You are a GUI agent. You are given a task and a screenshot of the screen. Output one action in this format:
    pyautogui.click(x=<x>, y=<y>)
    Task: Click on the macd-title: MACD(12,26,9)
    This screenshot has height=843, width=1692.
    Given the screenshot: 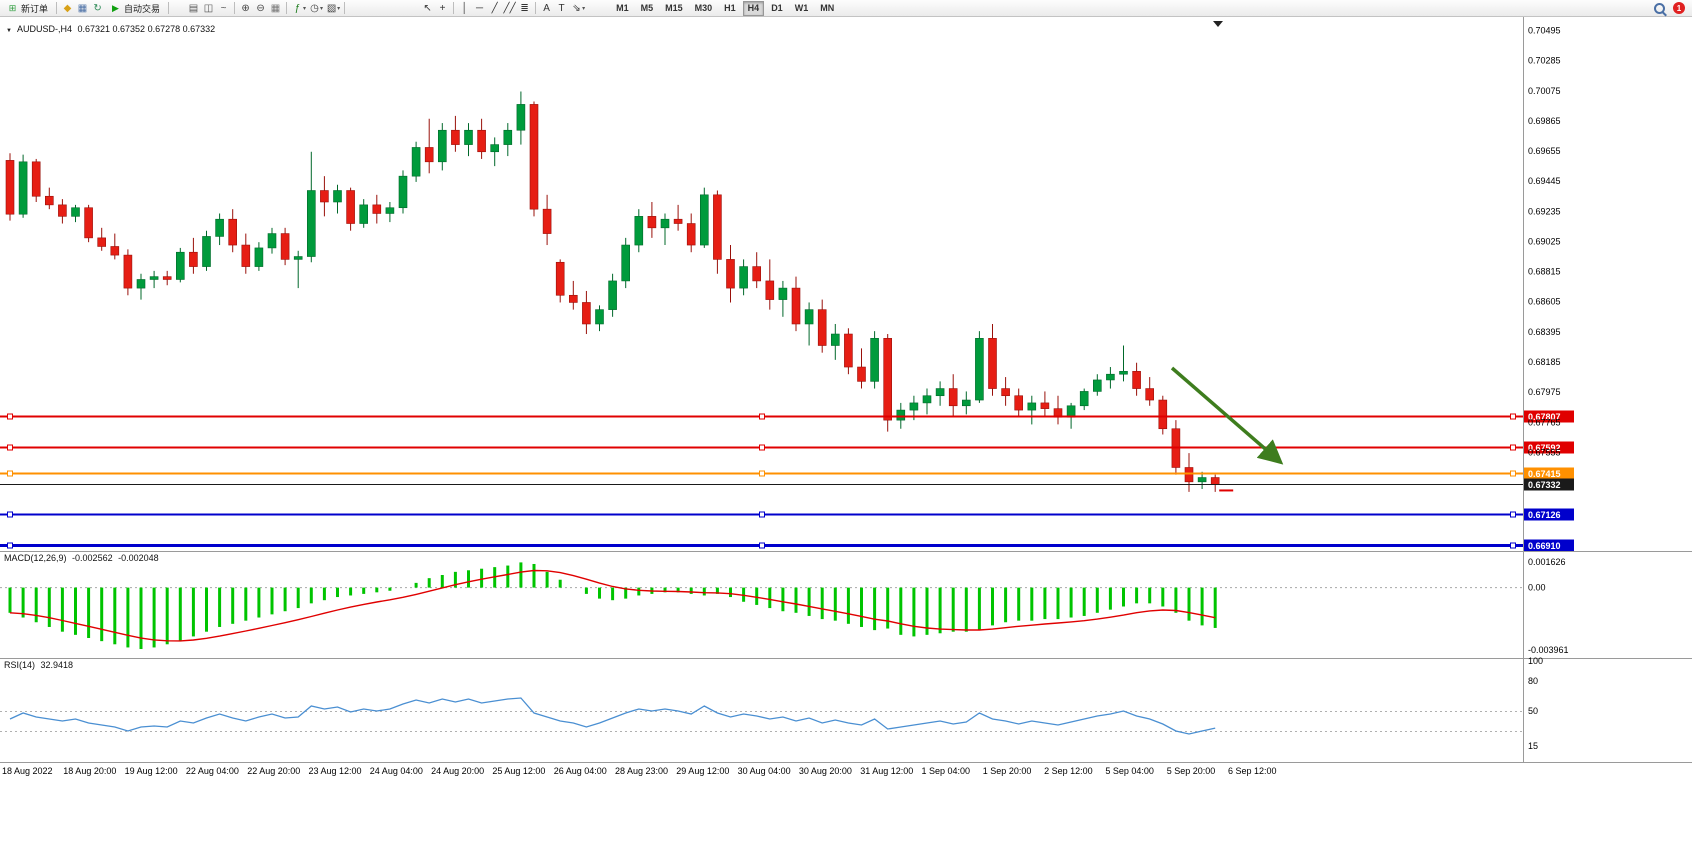 What is the action you would take?
    pyautogui.click(x=35, y=558)
    